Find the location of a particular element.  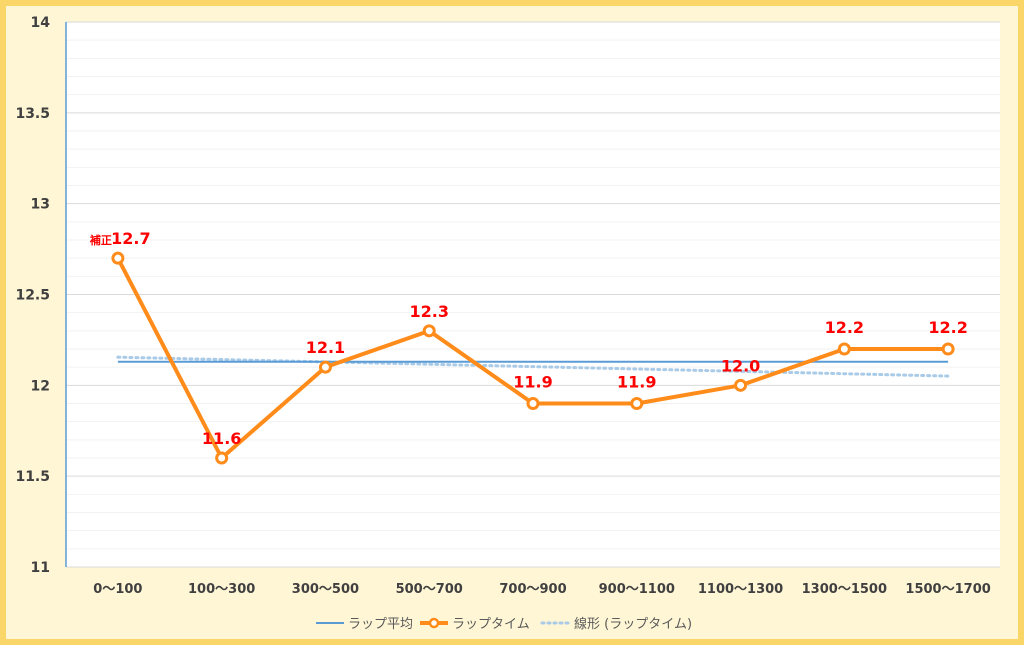

y-tick-label: 12.5 is located at coordinates (32, 296).